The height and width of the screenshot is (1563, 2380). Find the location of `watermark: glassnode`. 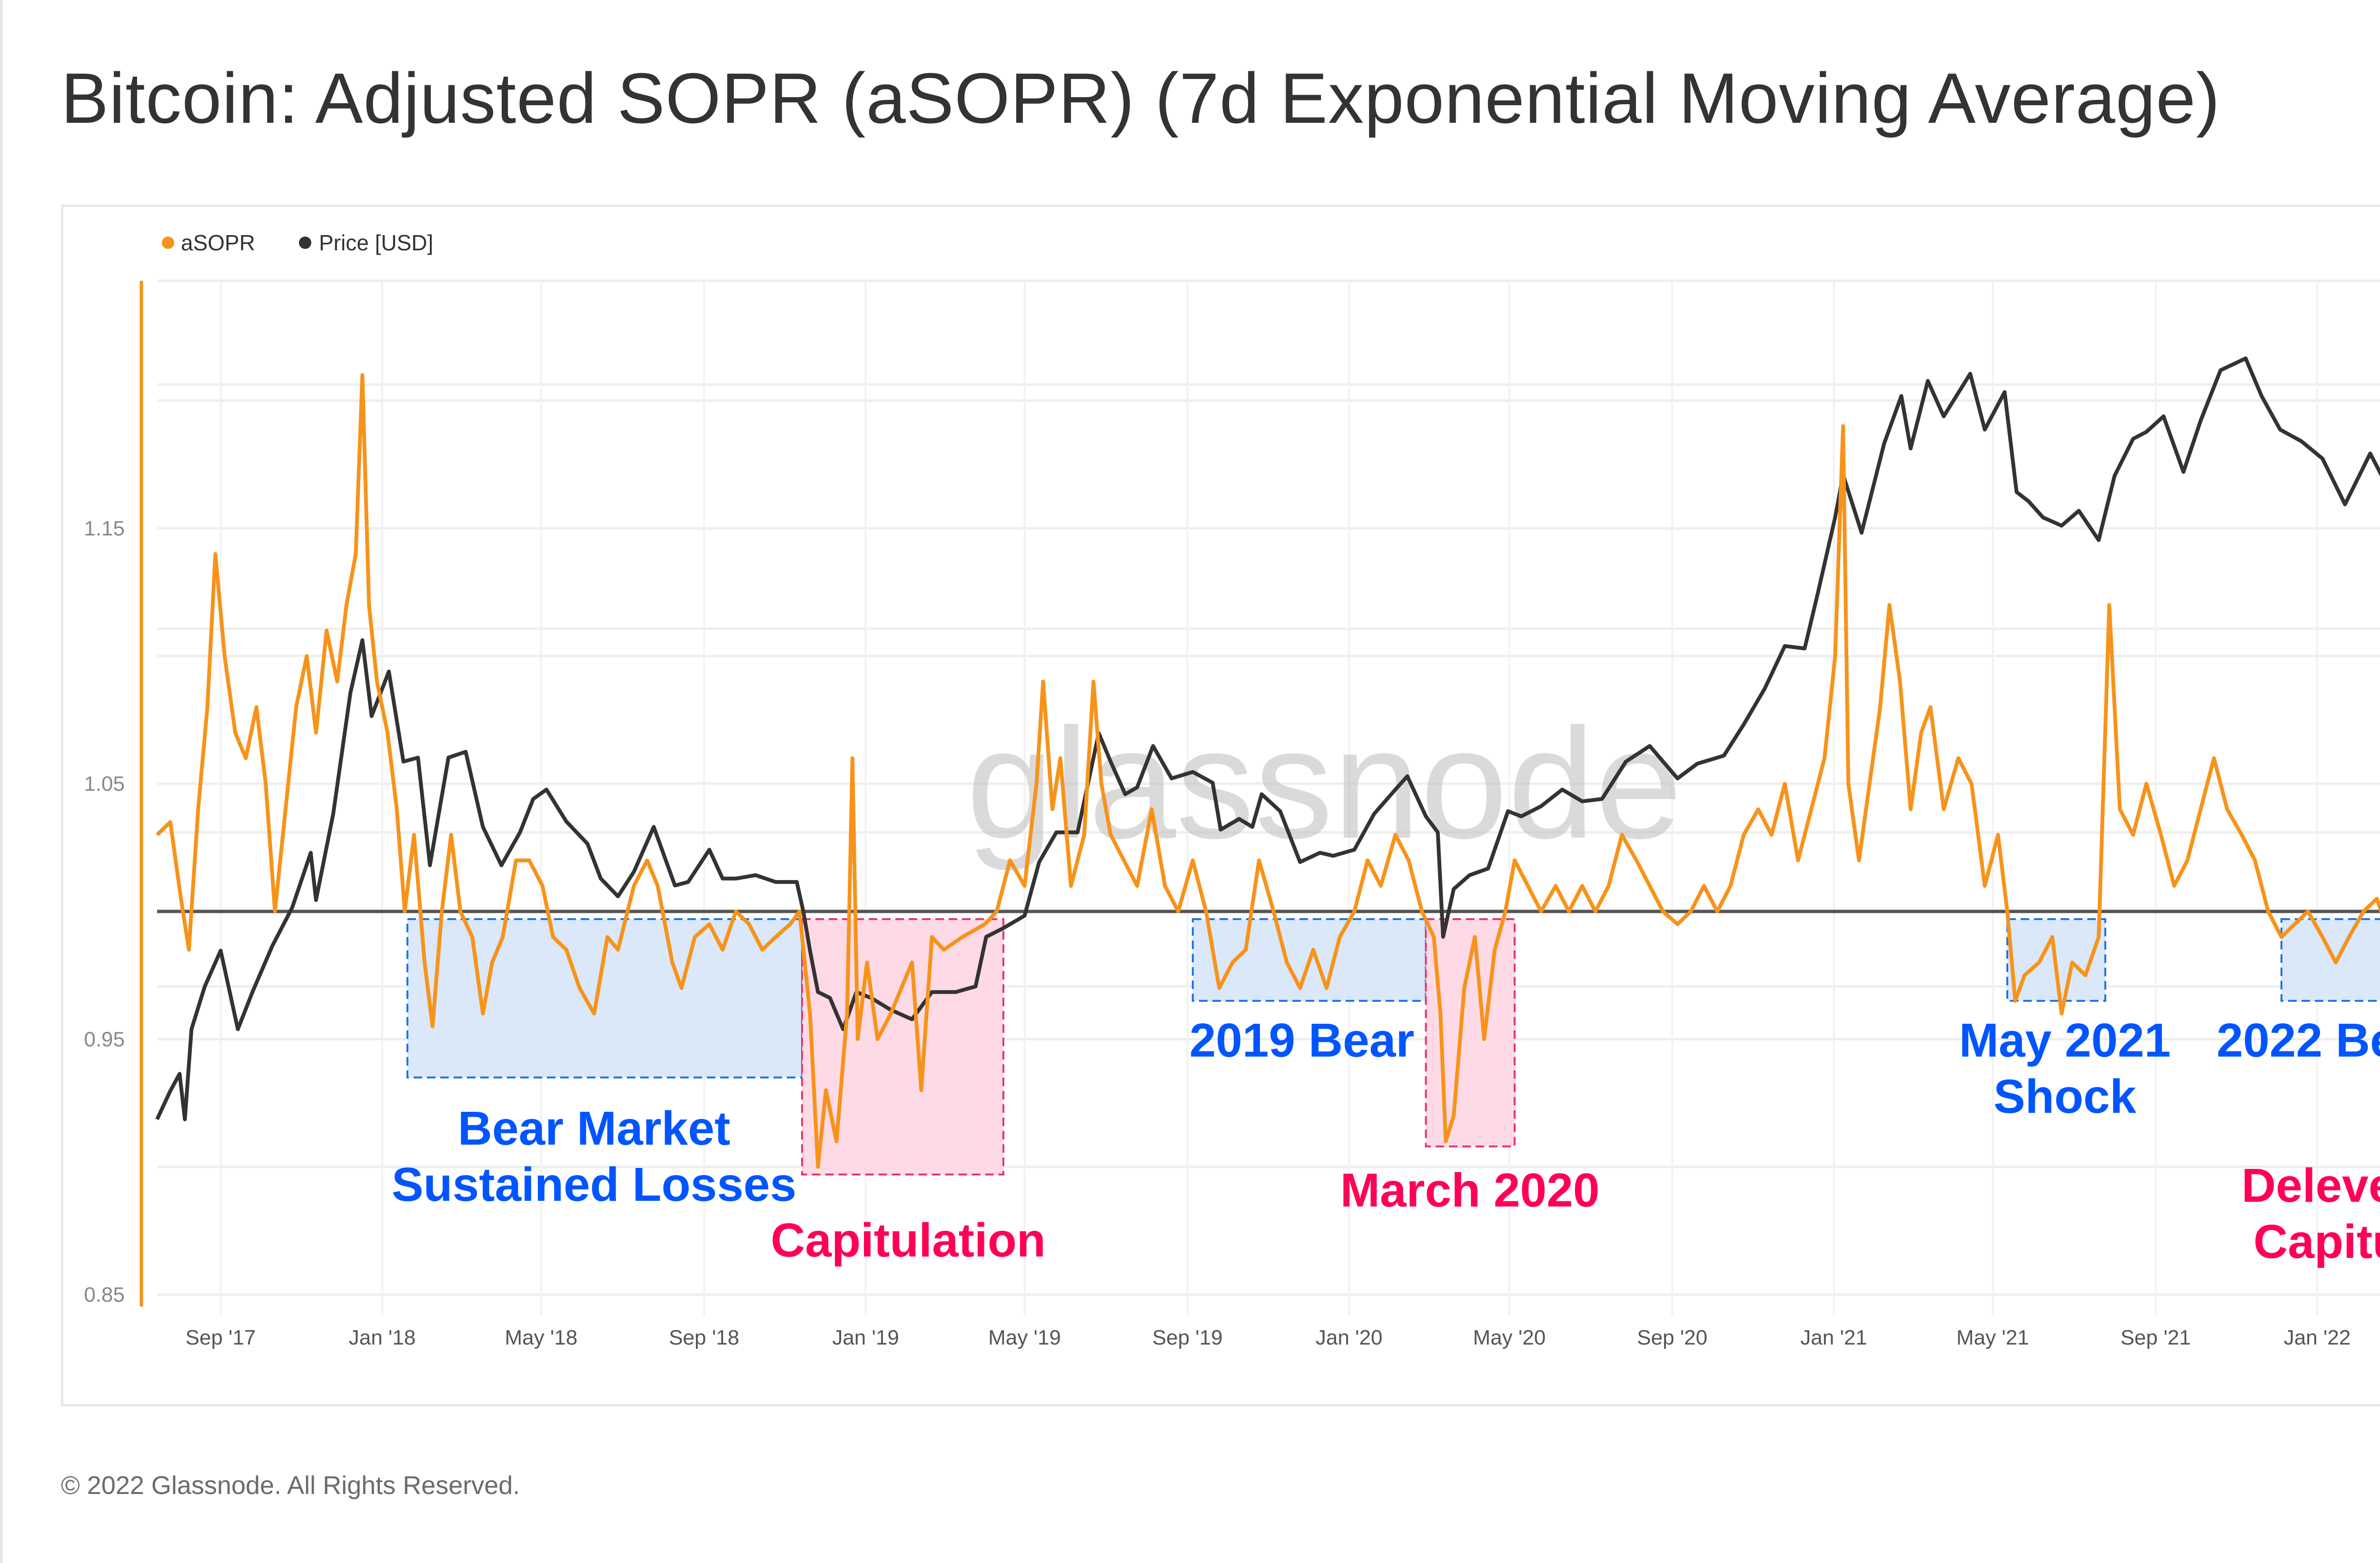

watermark: glassnode is located at coordinates (1324, 783).